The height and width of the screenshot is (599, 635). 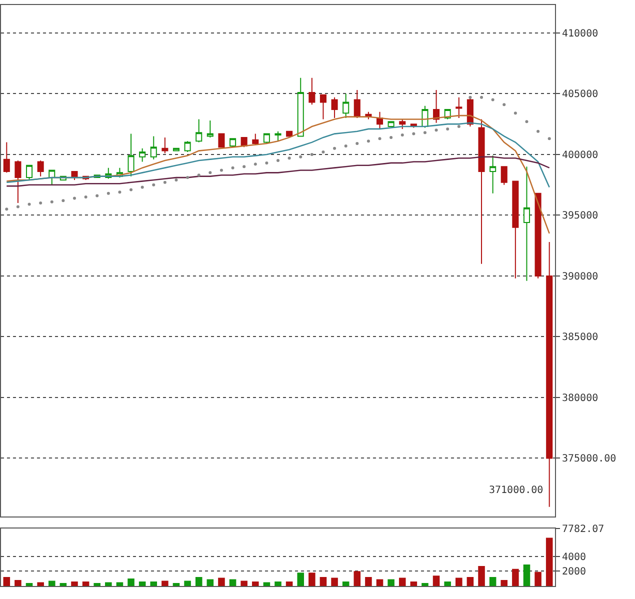 I want to click on y-tick-label: 375000.00, so click(x=589, y=459).